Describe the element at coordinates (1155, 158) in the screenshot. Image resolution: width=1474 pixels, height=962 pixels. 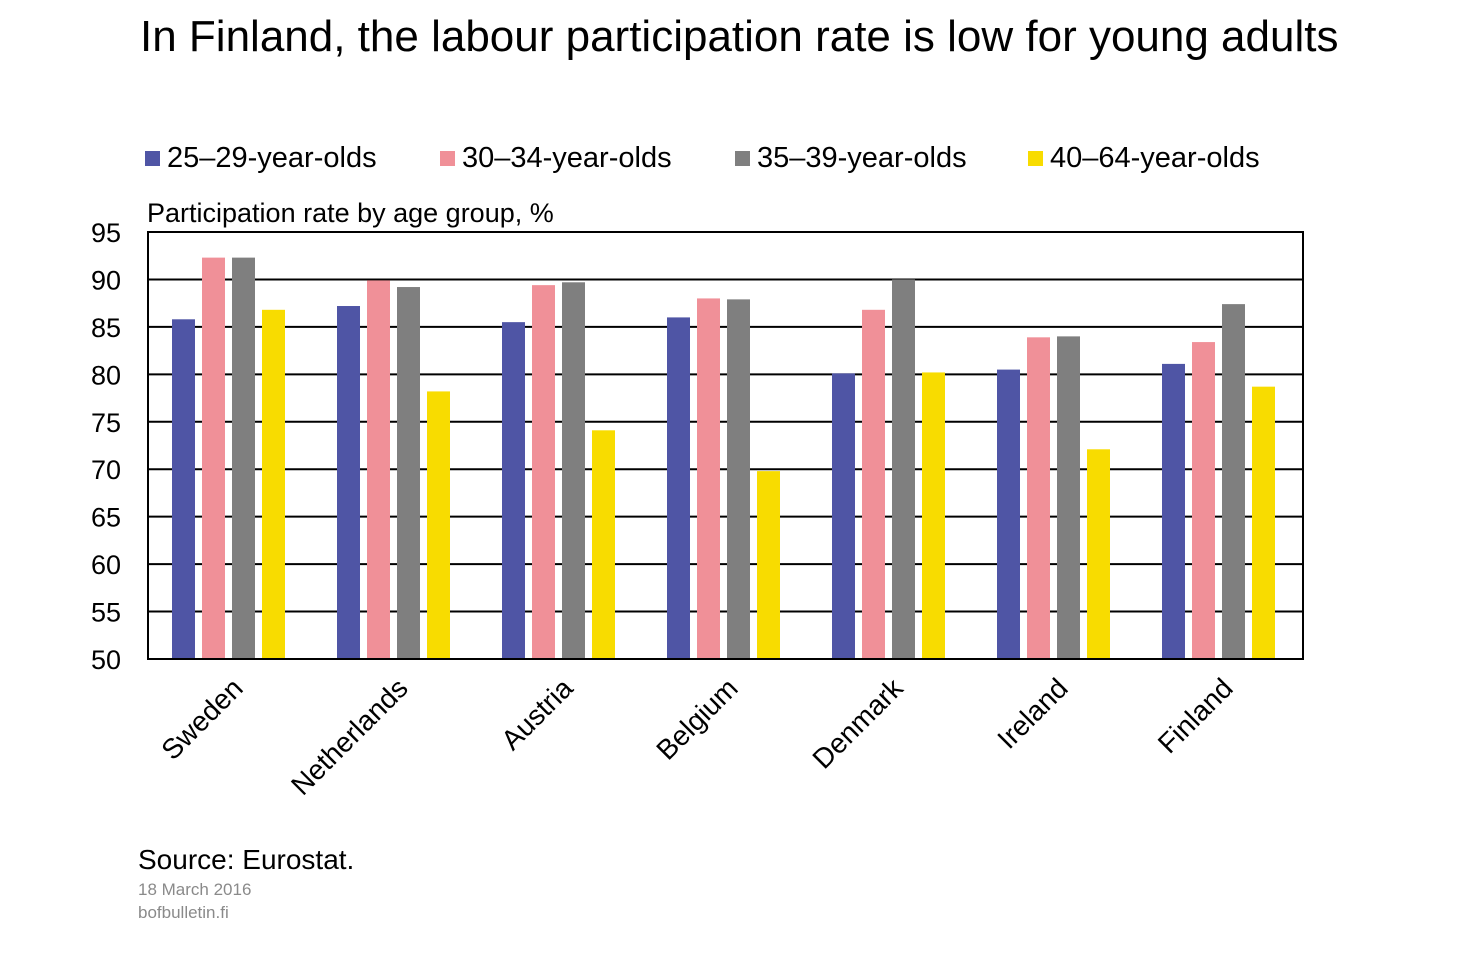
I see `legend-label: 40–64-year-olds` at that location.